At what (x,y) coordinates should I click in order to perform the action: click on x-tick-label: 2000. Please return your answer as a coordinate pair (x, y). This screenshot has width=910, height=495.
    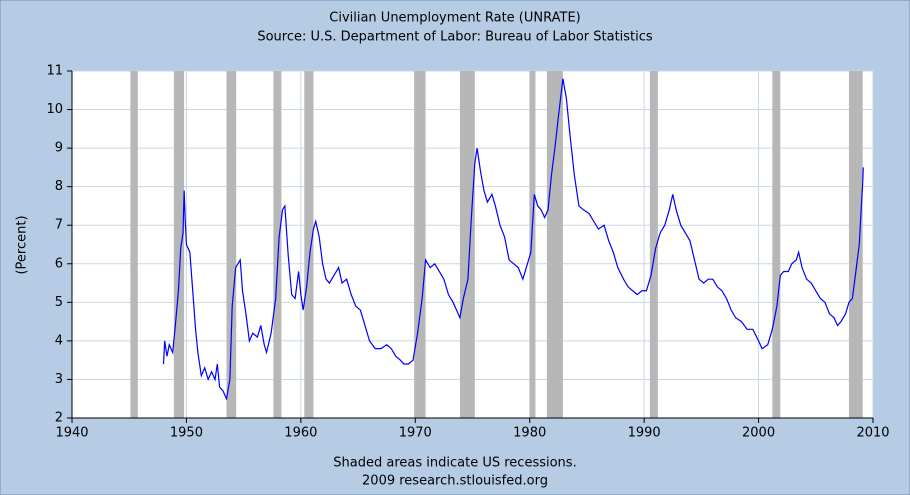
    Looking at the image, I should click on (758, 433).